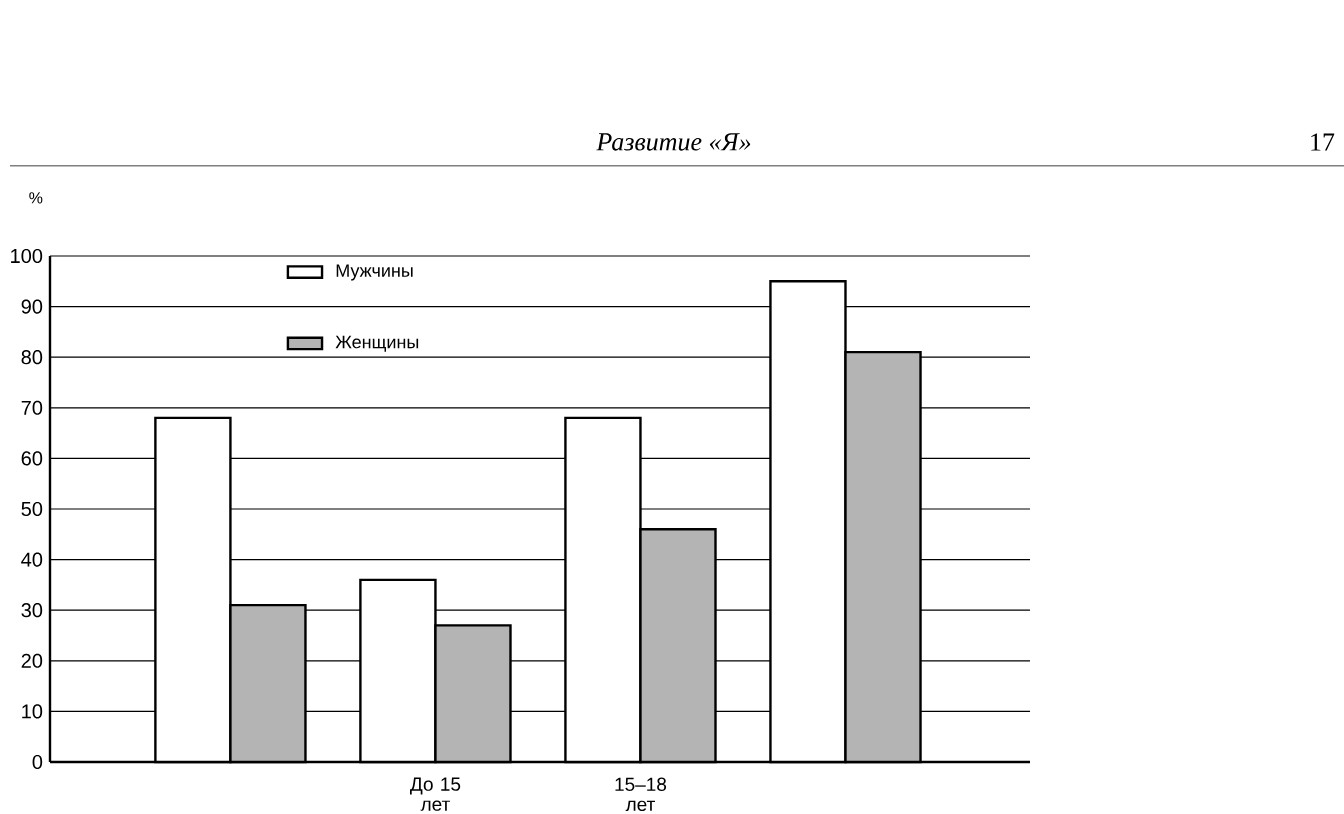 The image size is (1344, 814). What do you see at coordinates (32, 711) in the screenshot?
I see `y-tick-label: 10` at bounding box center [32, 711].